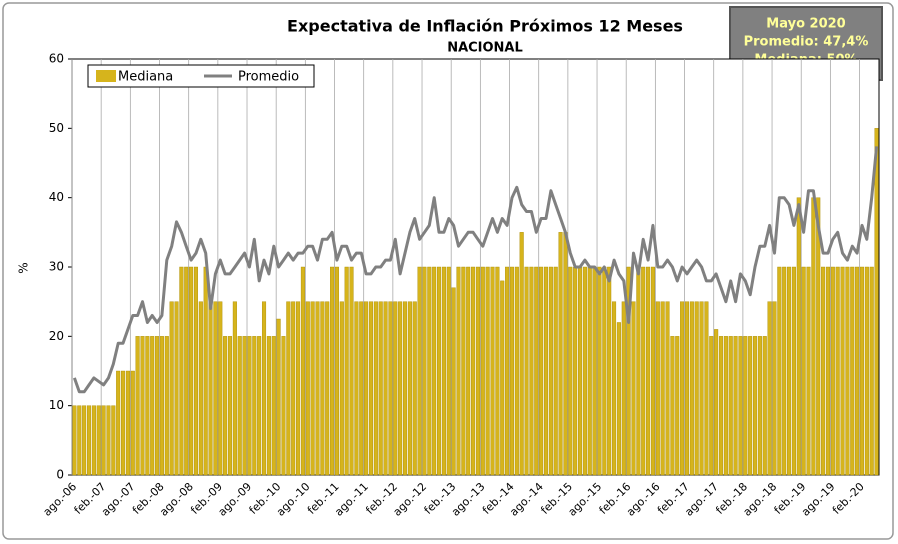 This screenshot has height=544, width=898. Describe the element at coordinates (106, 76) in the screenshot. I see `legend-swatch` at that location.